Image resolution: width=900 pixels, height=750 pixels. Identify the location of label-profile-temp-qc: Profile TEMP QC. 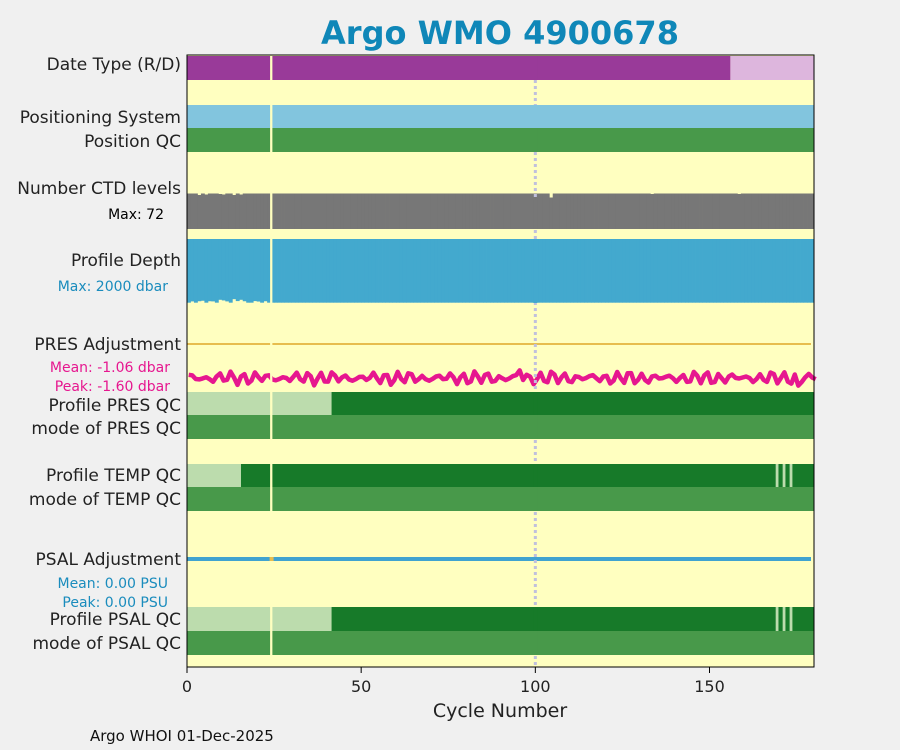
(113, 476).